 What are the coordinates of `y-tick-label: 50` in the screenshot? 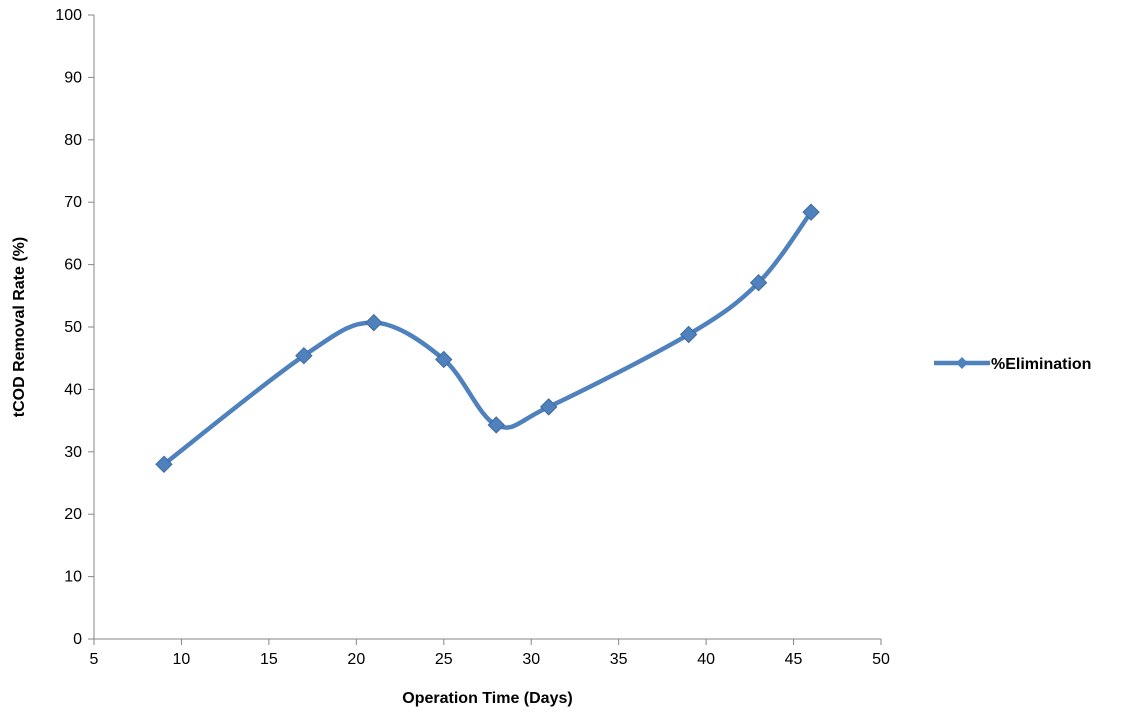 It's located at (73, 327).